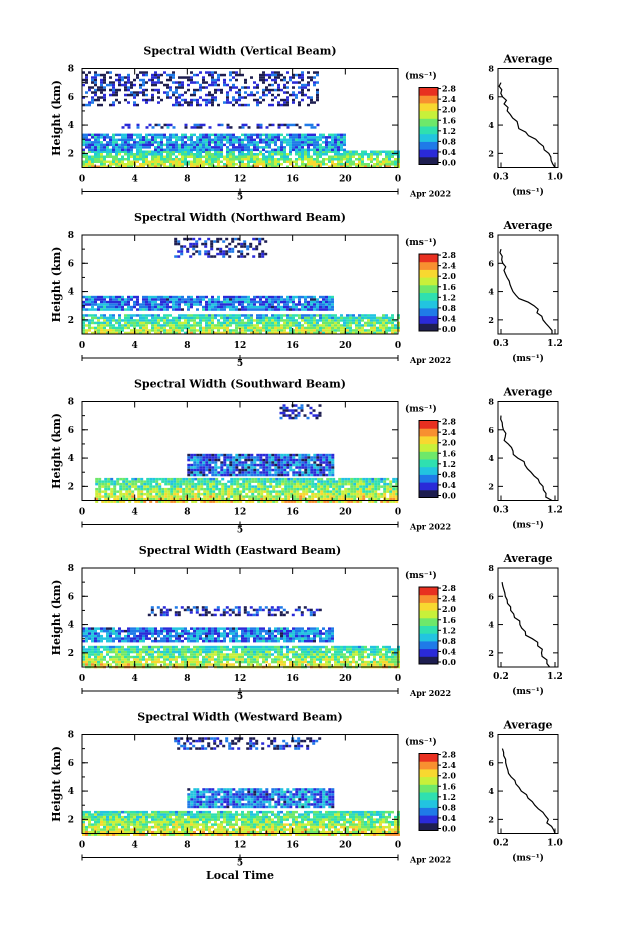 The width and height of the screenshot is (618, 929). Describe the element at coordinates (56, 118) in the screenshot. I see `y-axis-label: Height (km)` at that location.